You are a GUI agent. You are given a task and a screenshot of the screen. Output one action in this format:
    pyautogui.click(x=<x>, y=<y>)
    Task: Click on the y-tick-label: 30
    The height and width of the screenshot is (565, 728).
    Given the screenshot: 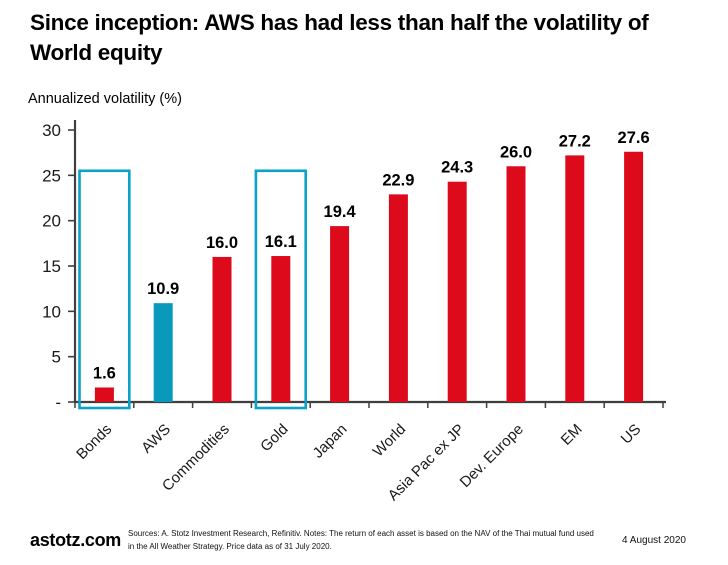 What is the action you would take?
    pyautogui.click(x=51, y=130)
    